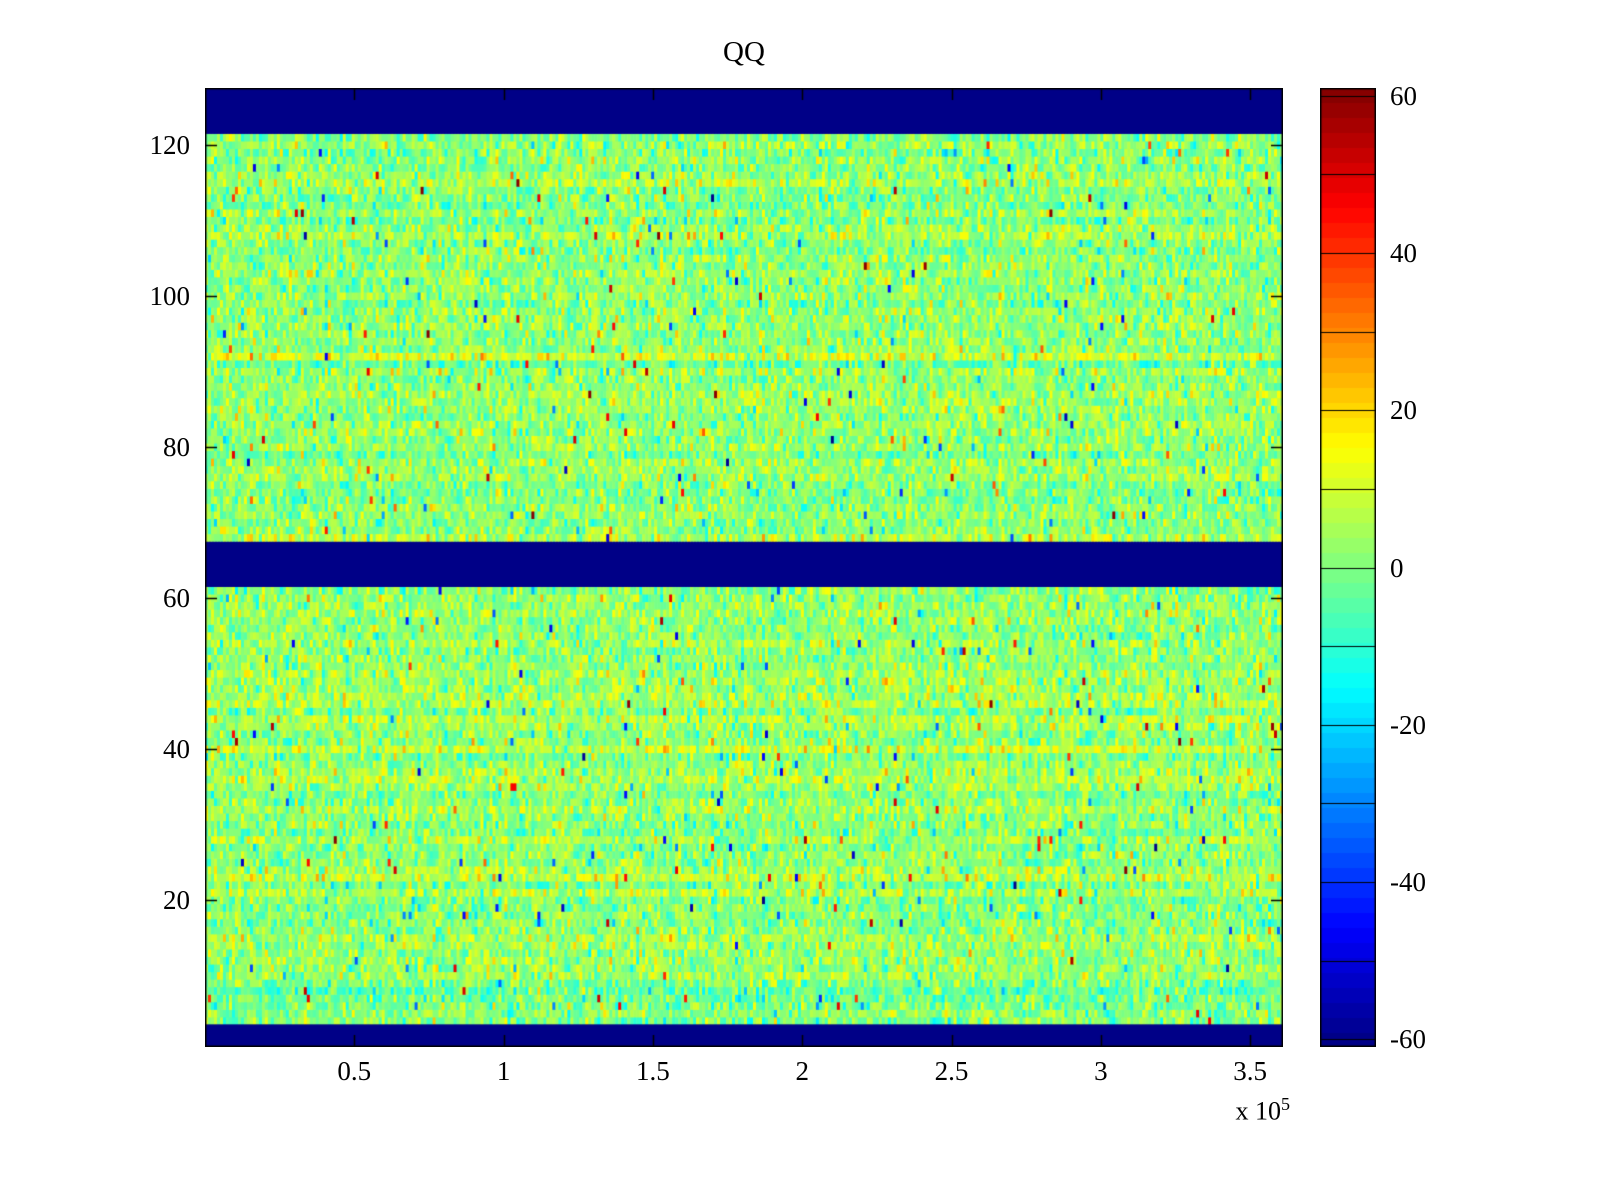 The width and height of the screenshot is (1600, 1200). Describe the element at coordinates (1403, 410) in the screenshot. I see `colorbar-tick-label: 20` at that location.